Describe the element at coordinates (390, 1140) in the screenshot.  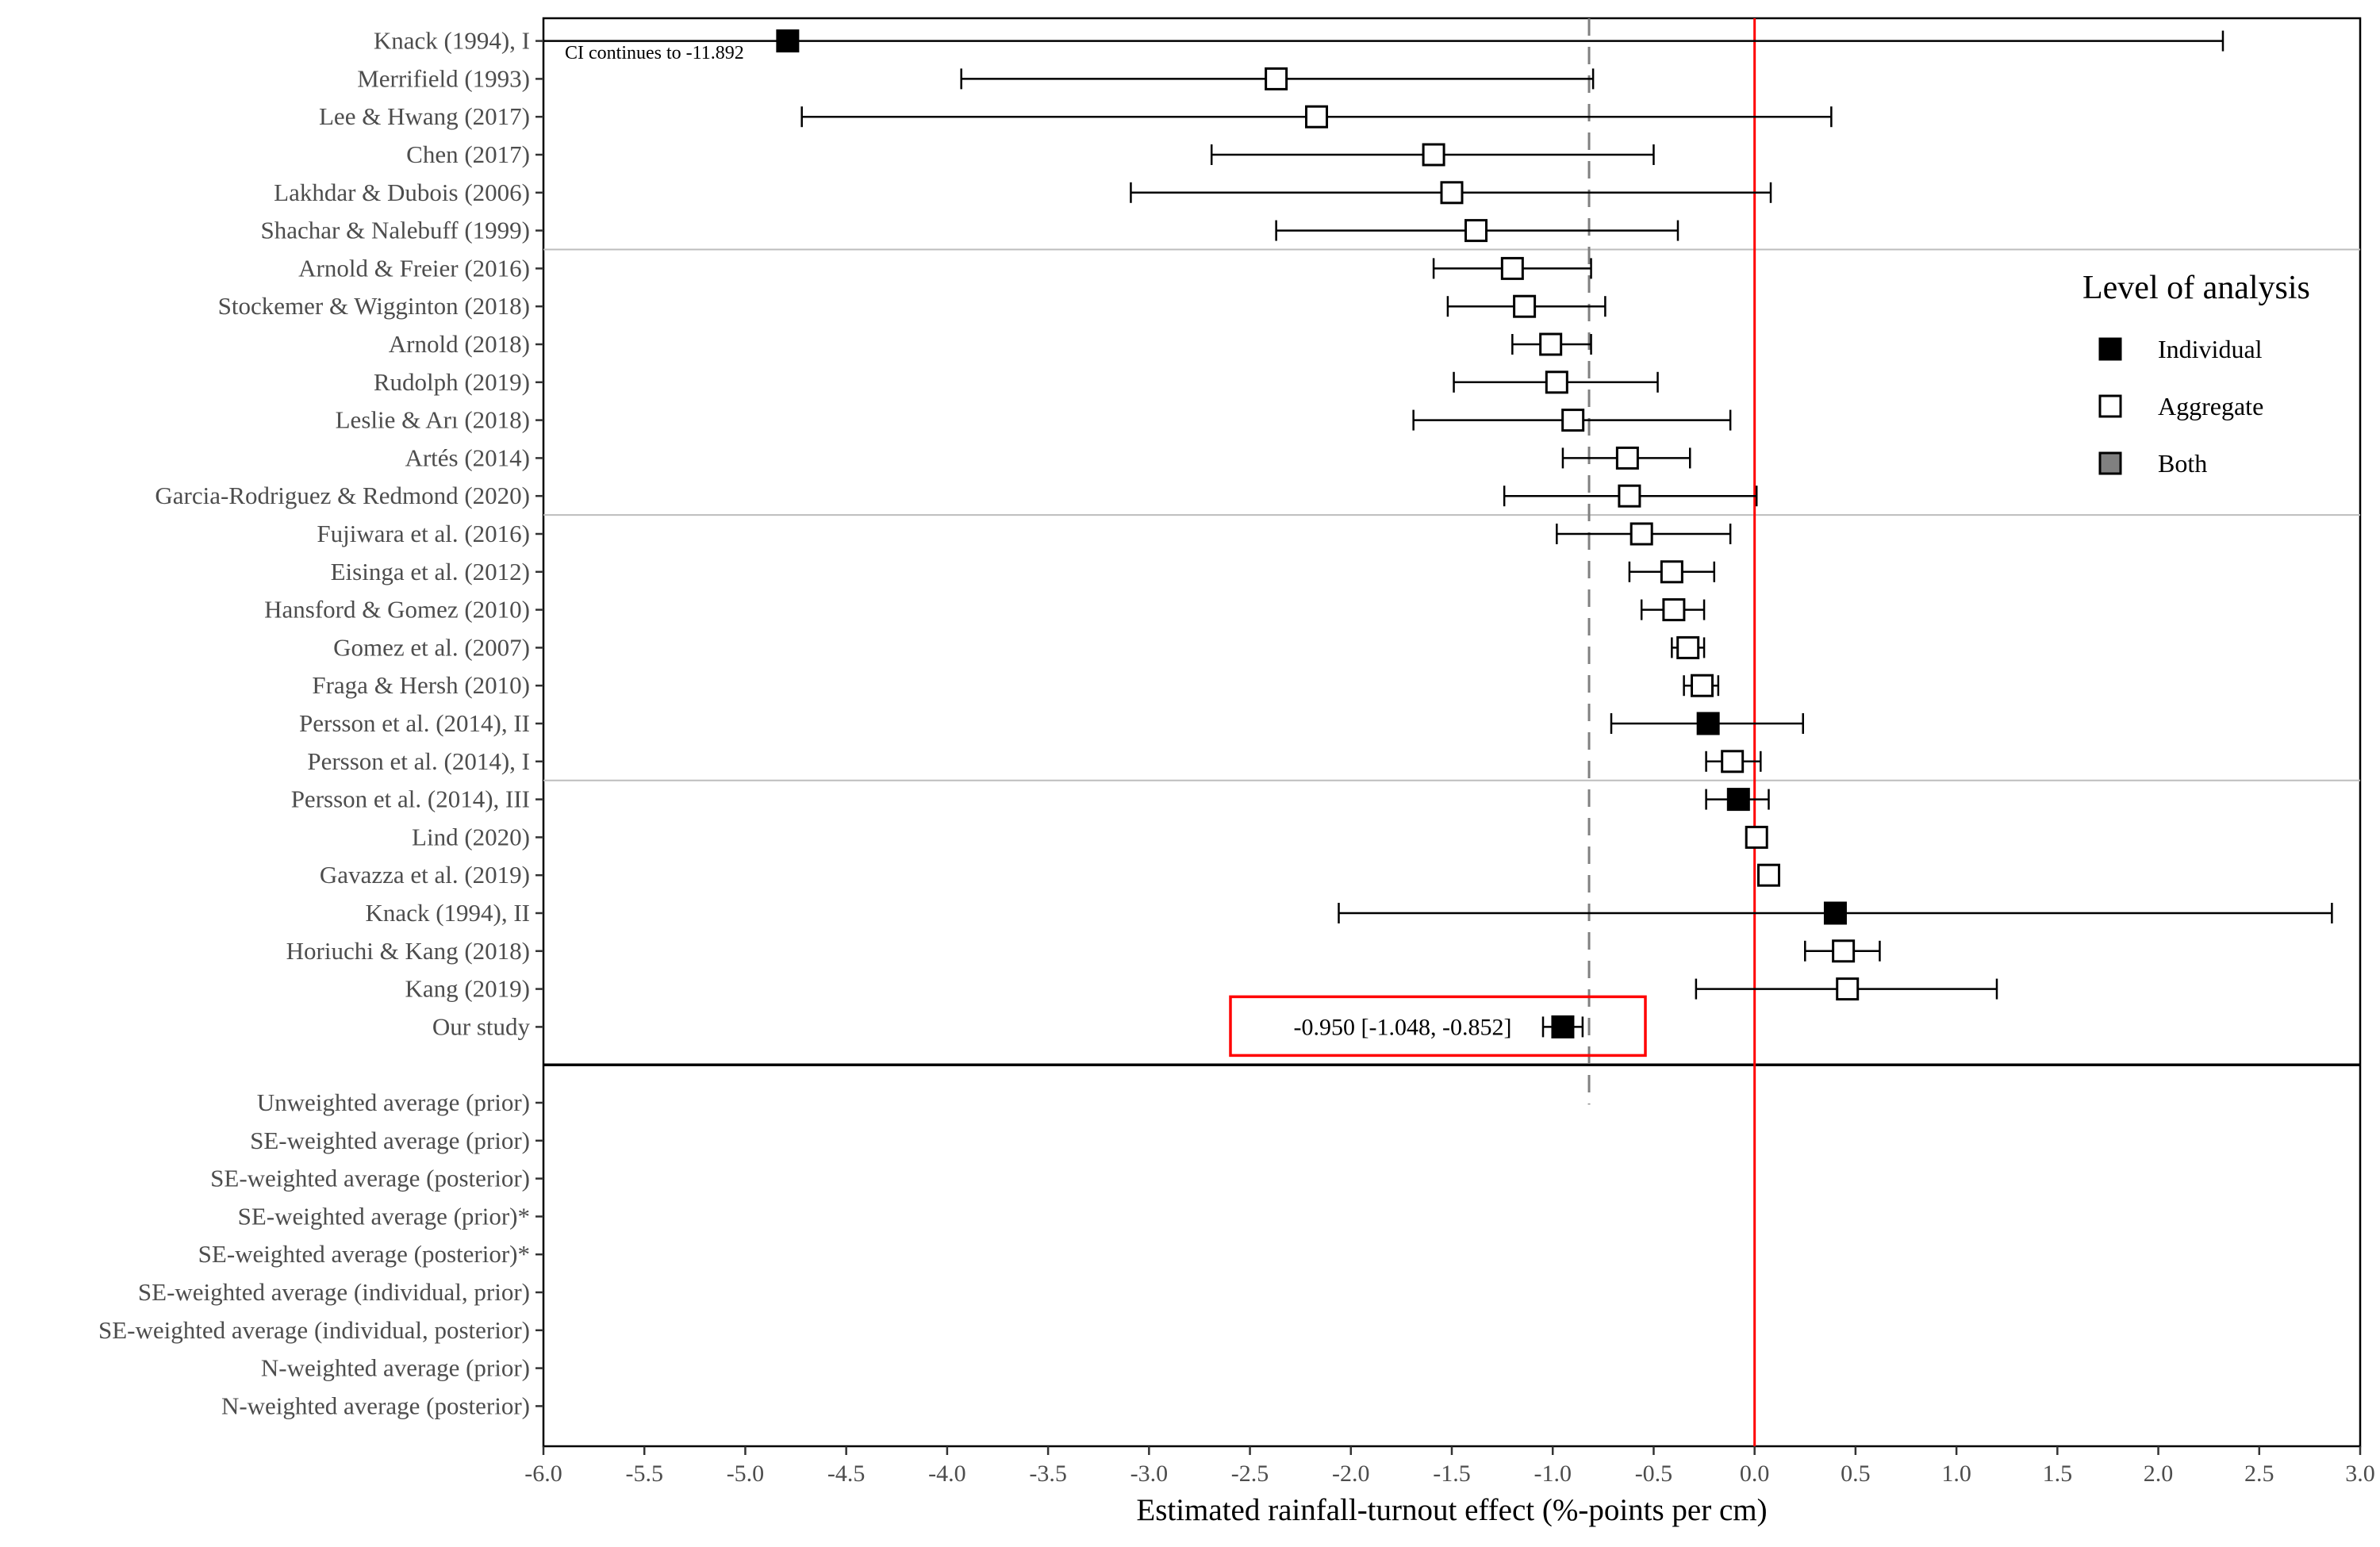
I see `summary-label: SE-weighted average (prior)` at that location.